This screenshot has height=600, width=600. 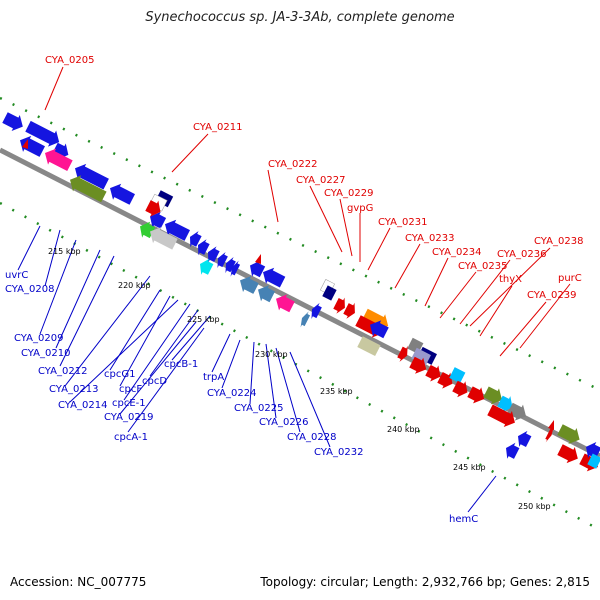 What do you see at coordinates (82, 405) in the screenshot?
I see `gene-label-reverse: CYA_0214` at bounding box center [82, 405].